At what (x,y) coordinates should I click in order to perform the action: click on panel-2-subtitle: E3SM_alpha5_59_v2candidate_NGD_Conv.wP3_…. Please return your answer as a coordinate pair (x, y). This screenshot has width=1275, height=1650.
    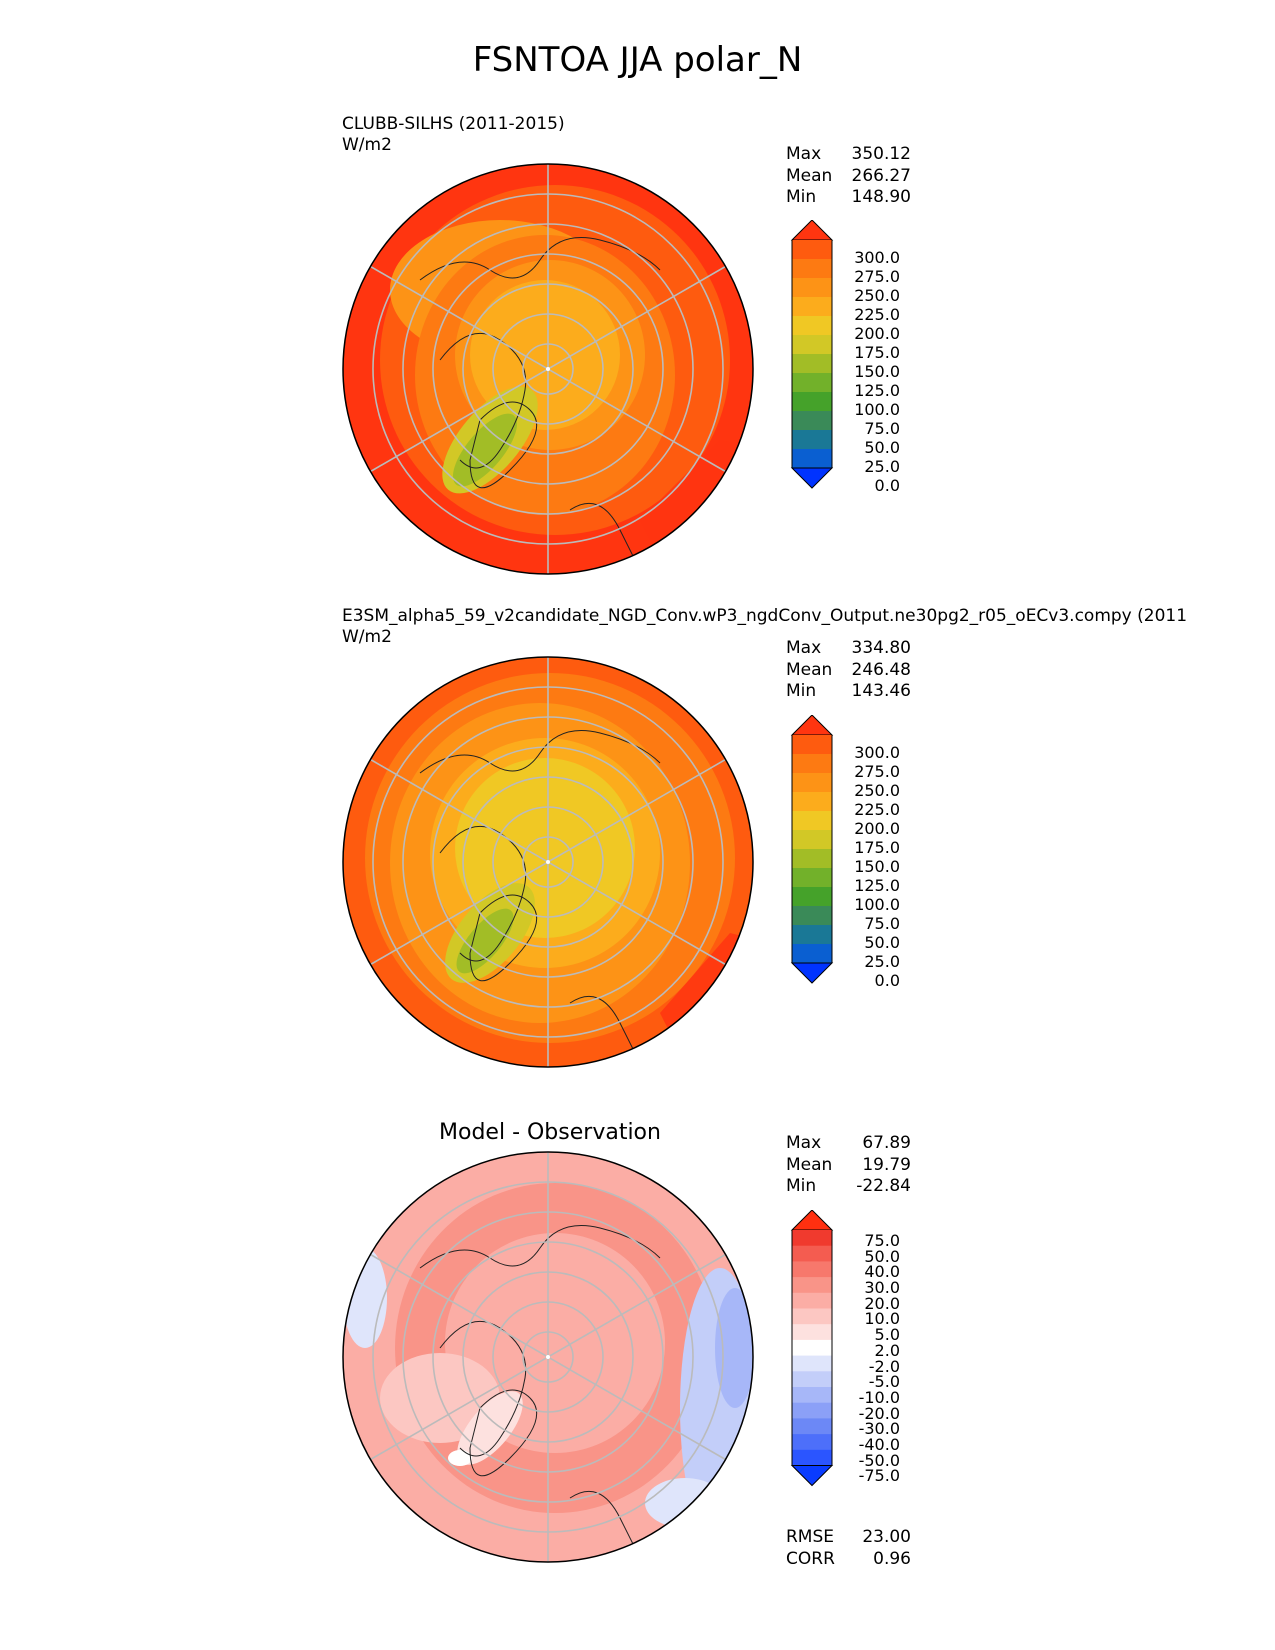
    Looking at the image, I should click on (765, 616).